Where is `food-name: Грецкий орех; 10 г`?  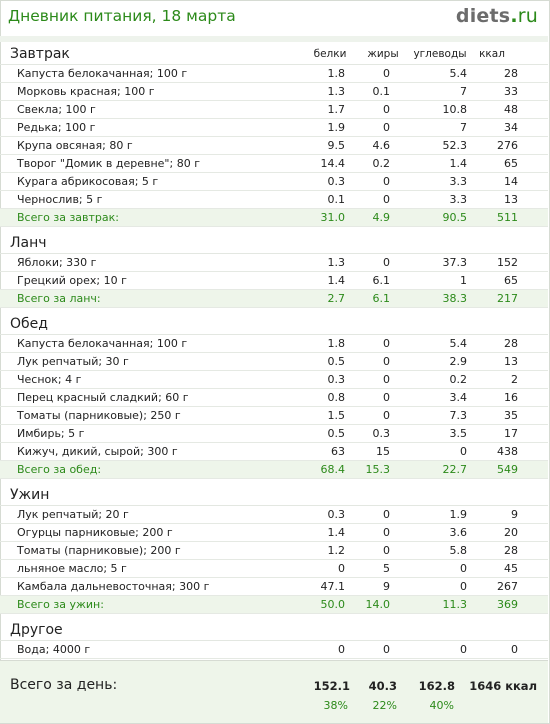 food-name: Грецкий орех; 10 г is located at coordinates (72, 280).